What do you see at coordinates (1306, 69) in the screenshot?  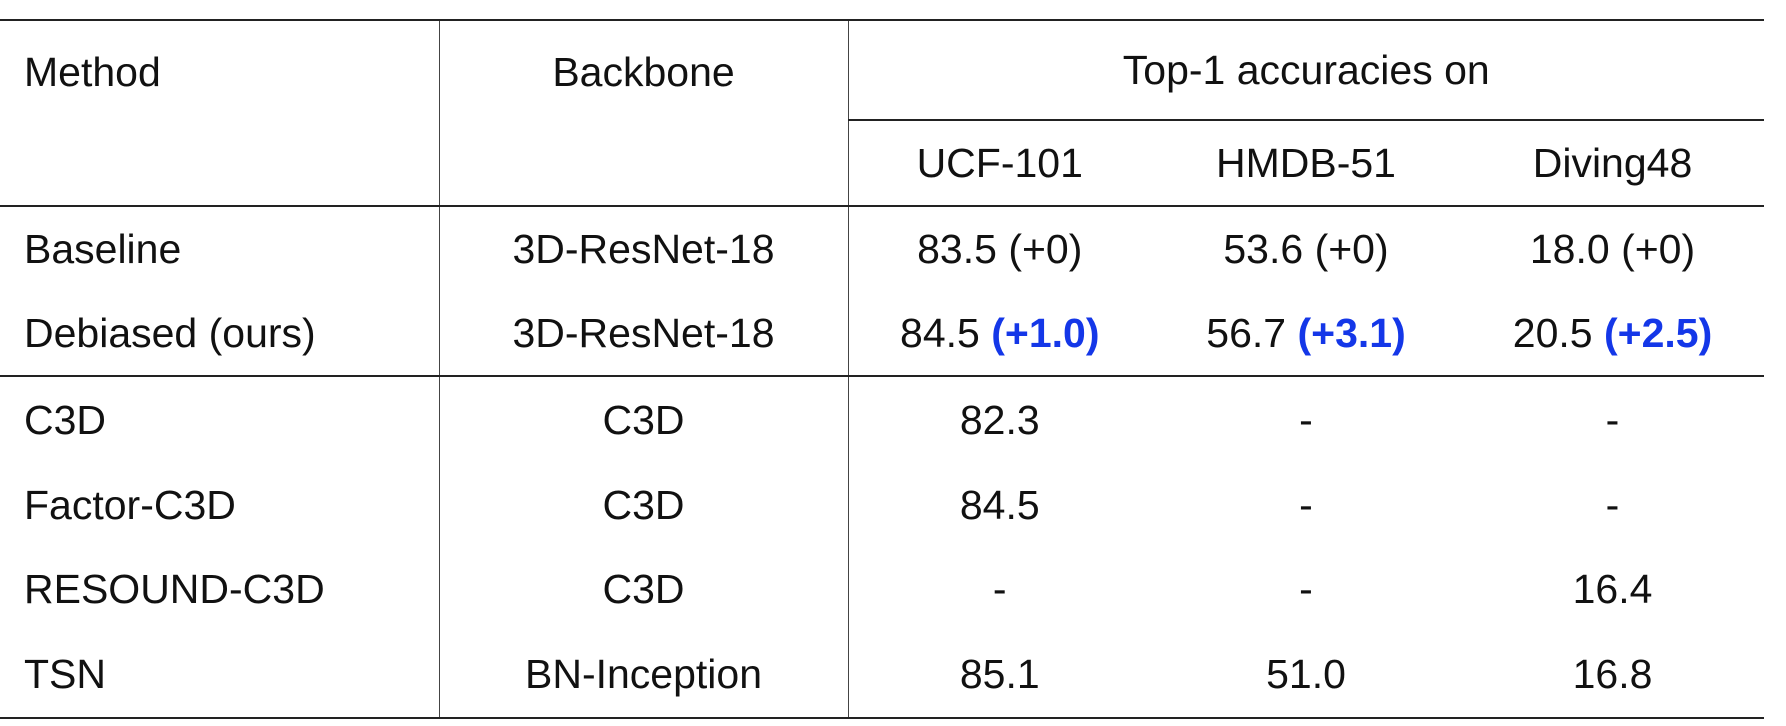 I see `header-group: Top-1 accuracies on` at bounding box center [1306, 69].